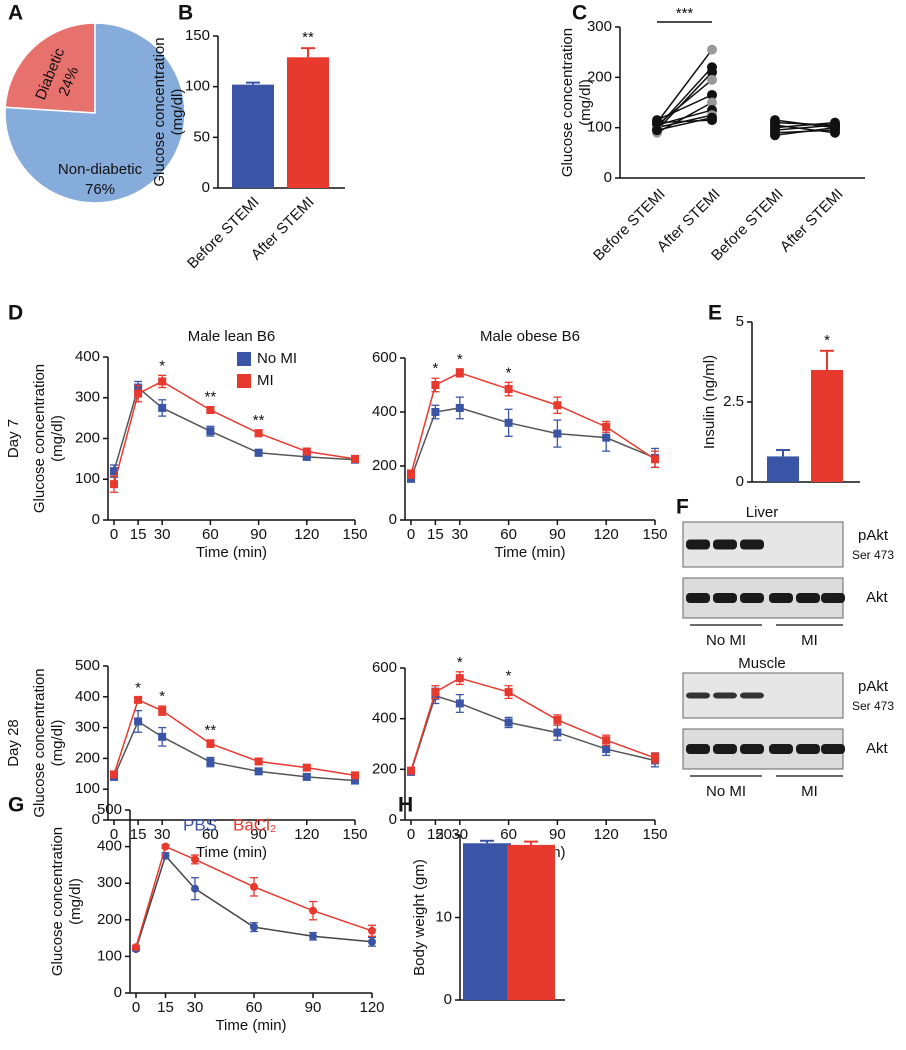 The image size is (906, 1050). I want to click on x-tick-label: Before STEMI, so click(629, 225).